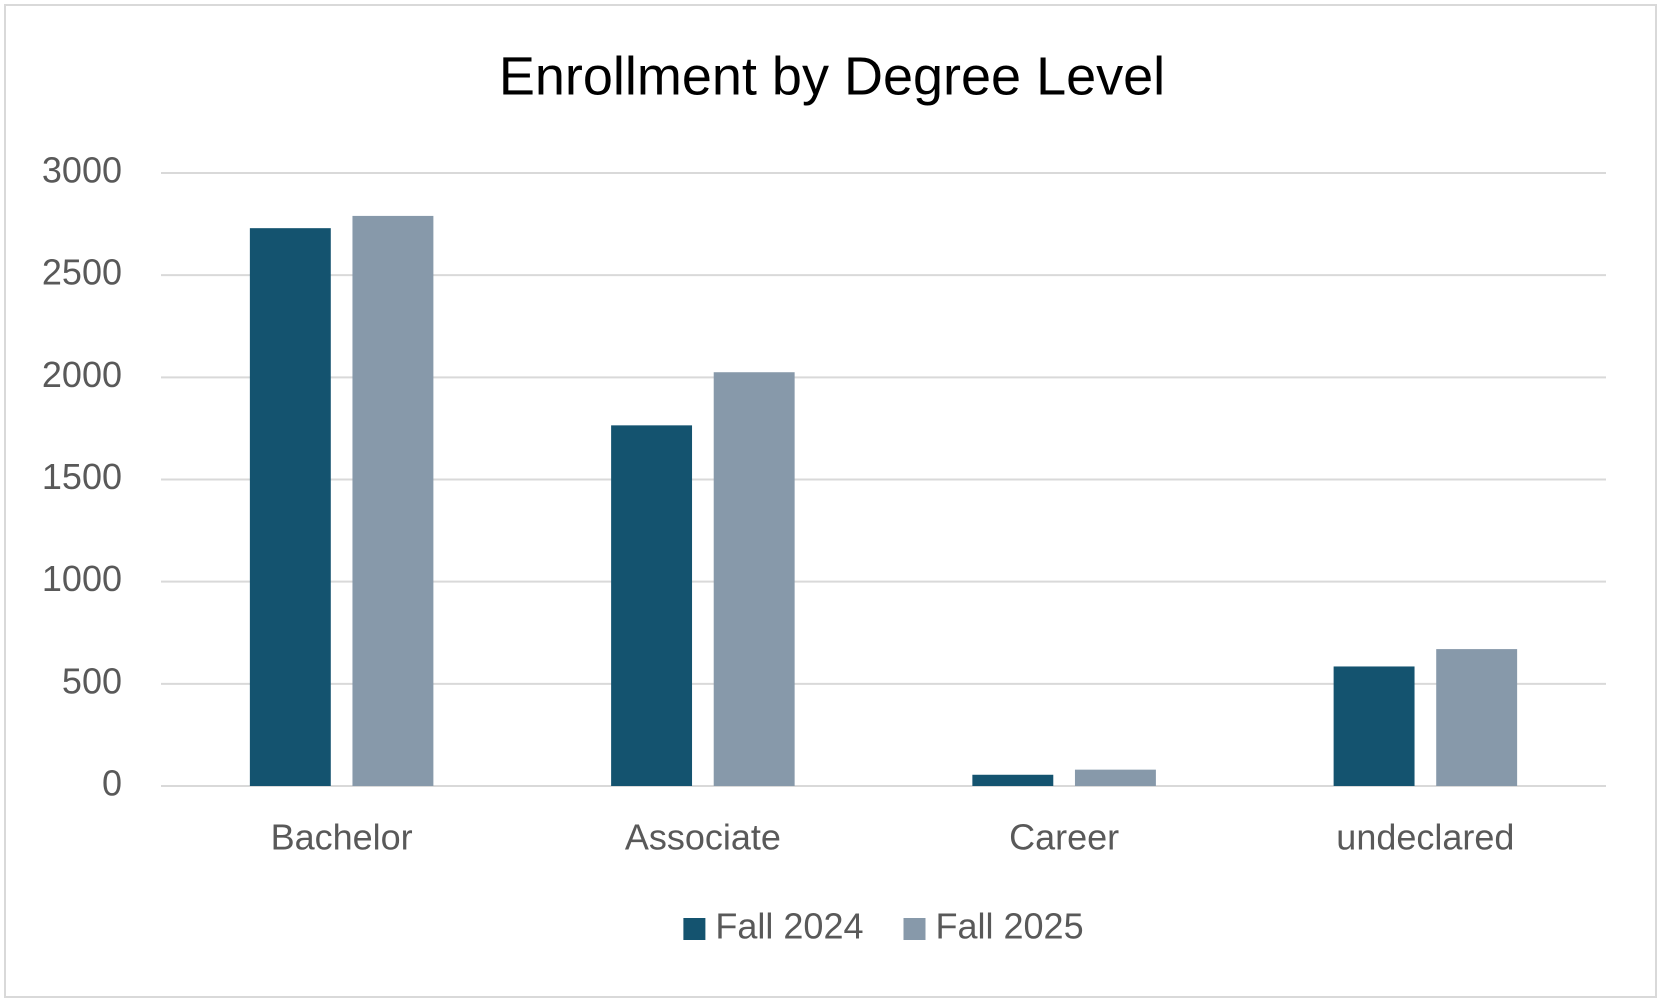 Image resolution: width=1663 pixels, height=1003 pixels. Describe the element at coordinates (112, 783) in the screenshot. I see `y-tick-label: 0` at that location.